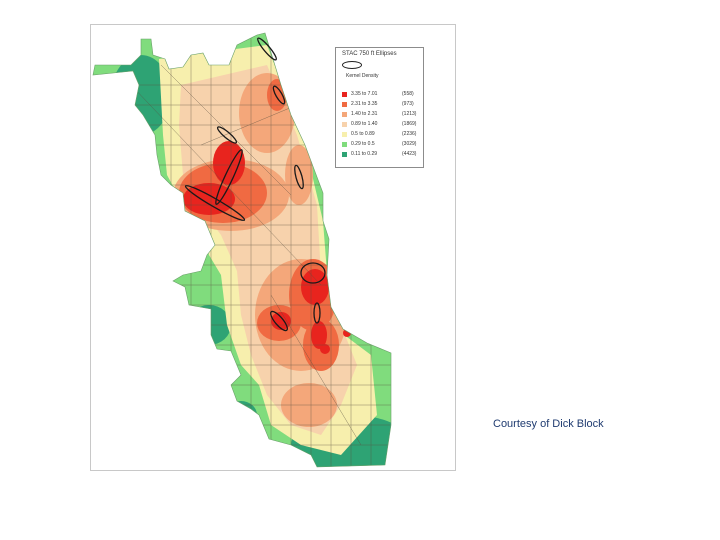  I want to click on legend-row: 0.29 to 0.5 (3029), so click(382, 144).